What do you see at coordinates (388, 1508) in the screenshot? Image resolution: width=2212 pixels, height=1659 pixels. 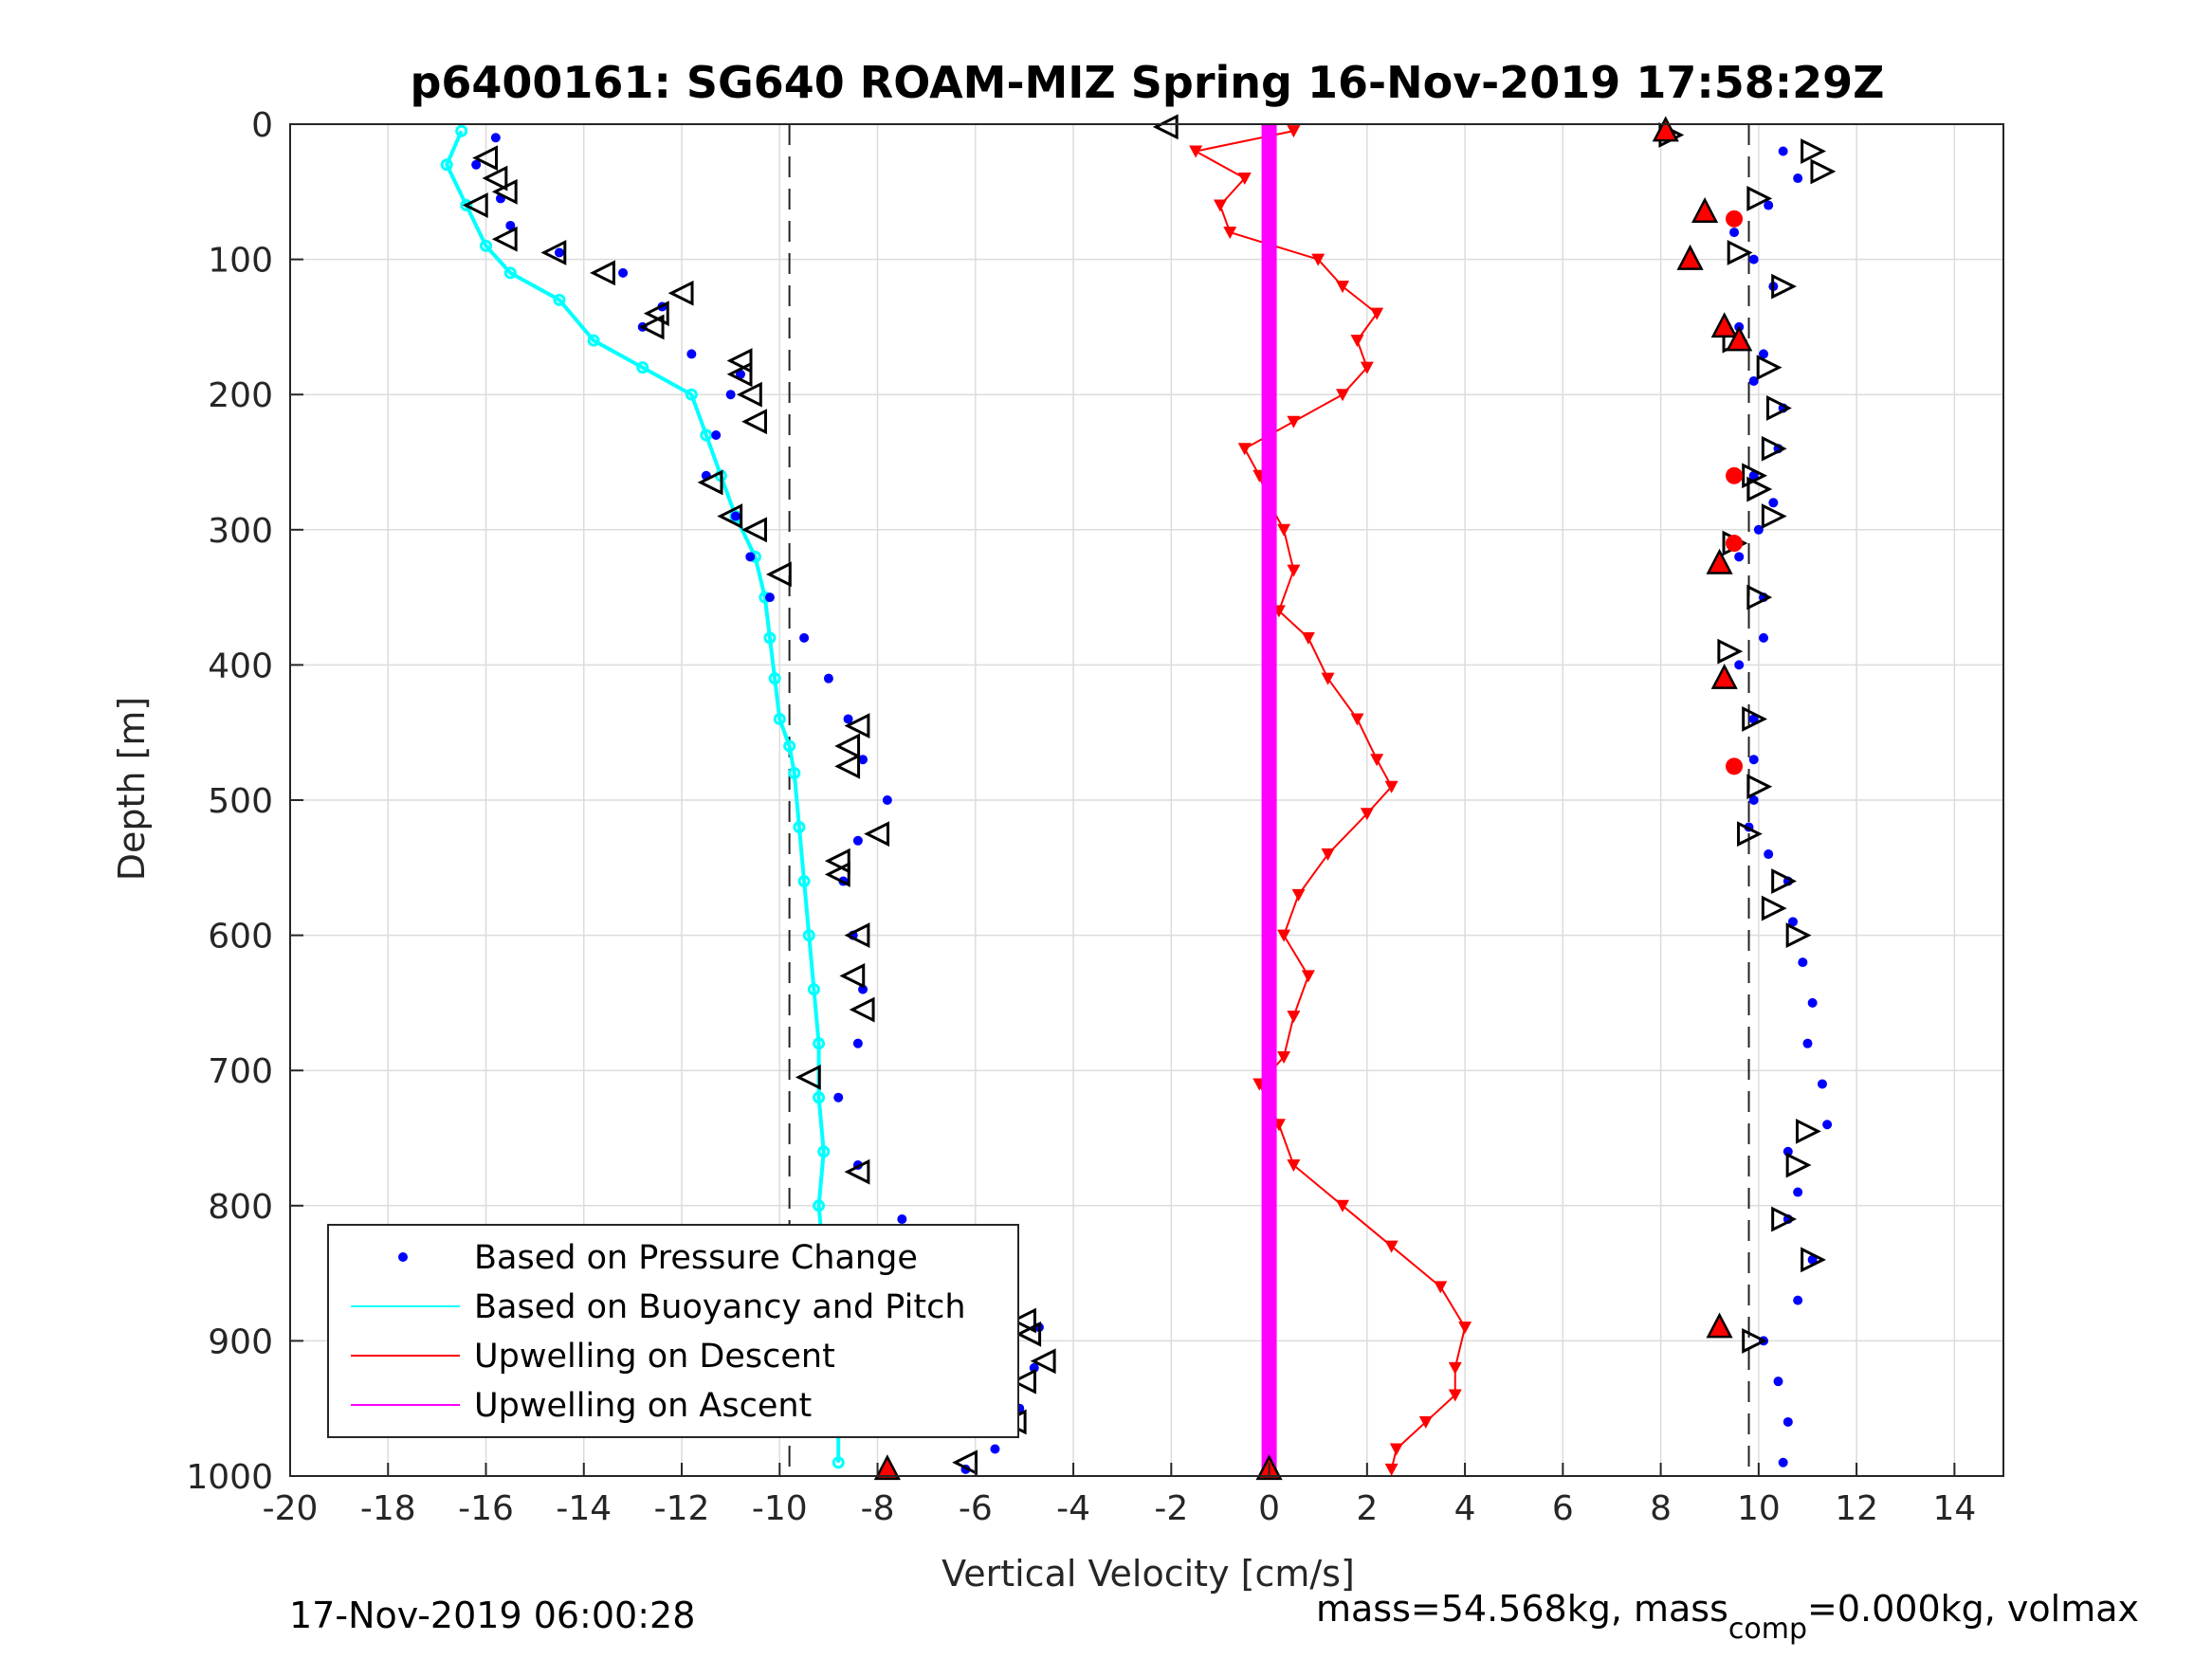 I see `x-tick-label: -18` at bounding box center [388, 1508].